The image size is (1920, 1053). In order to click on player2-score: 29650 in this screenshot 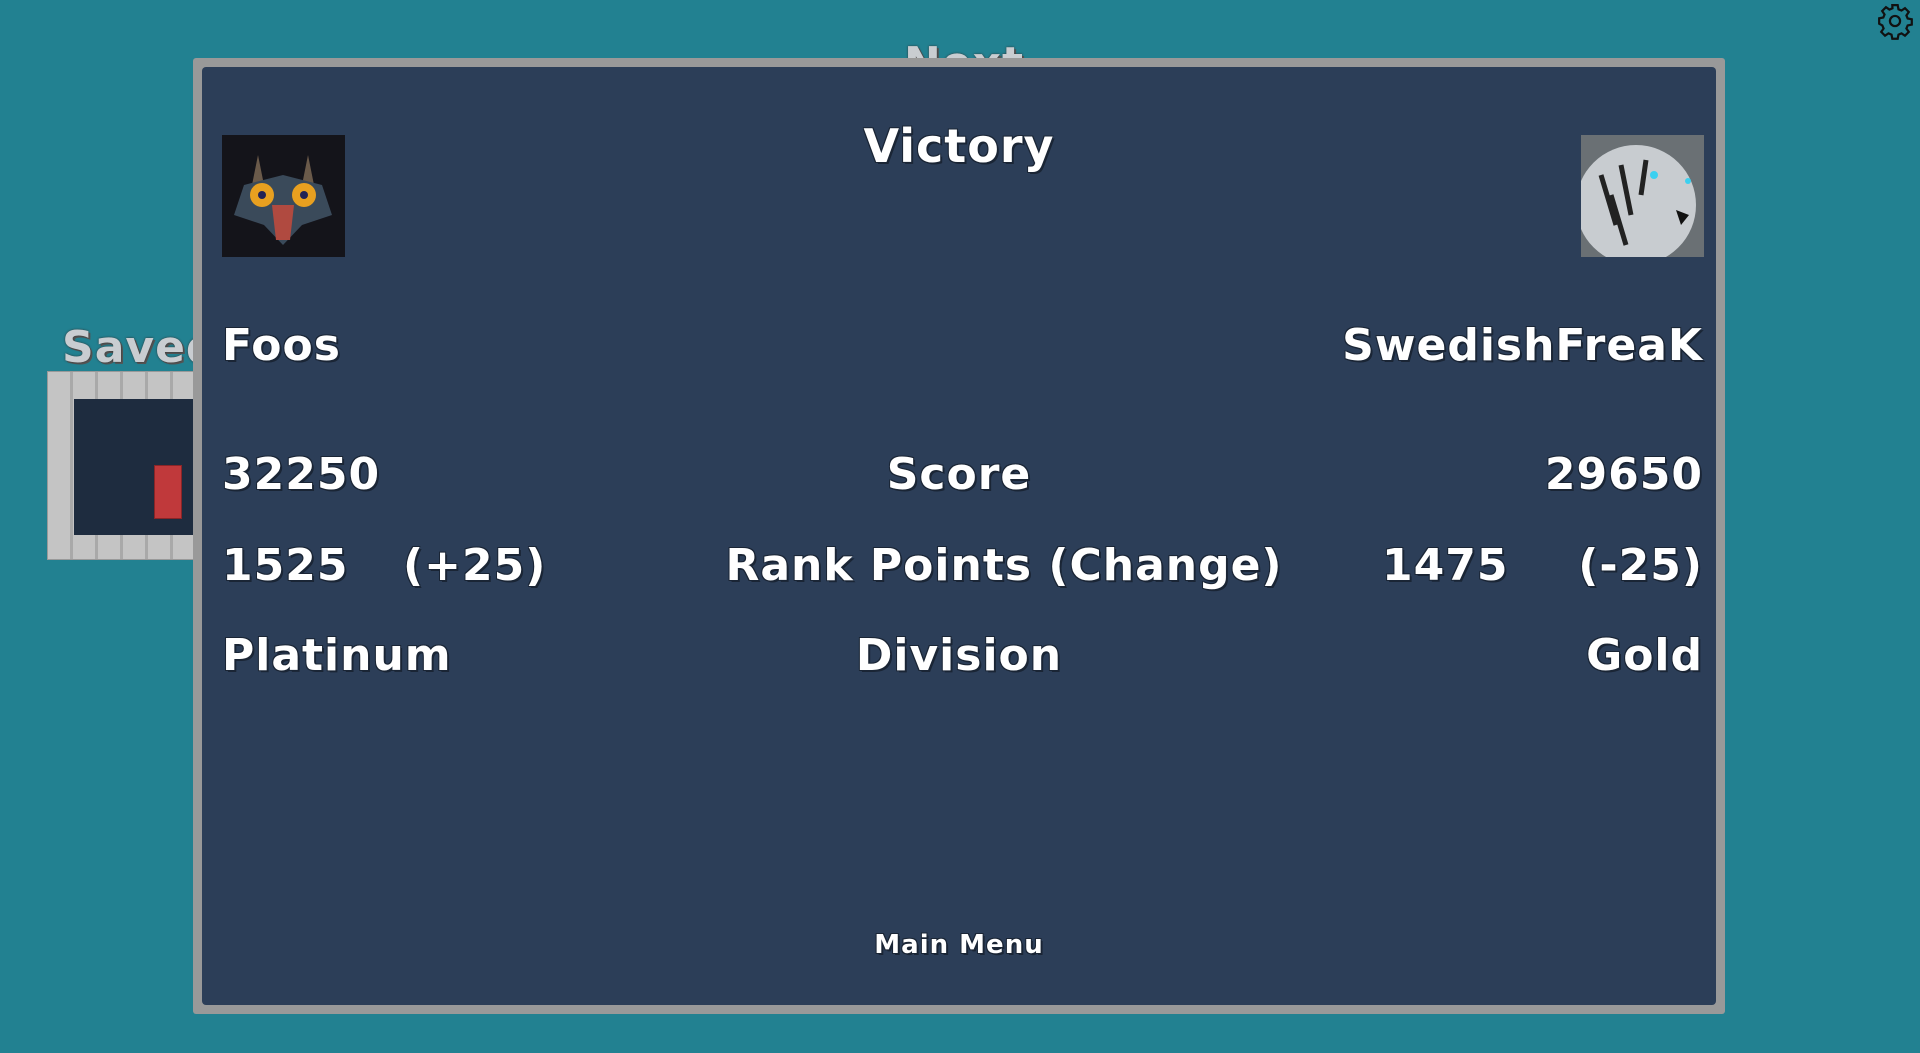, I will do `click(1623, 474)`.